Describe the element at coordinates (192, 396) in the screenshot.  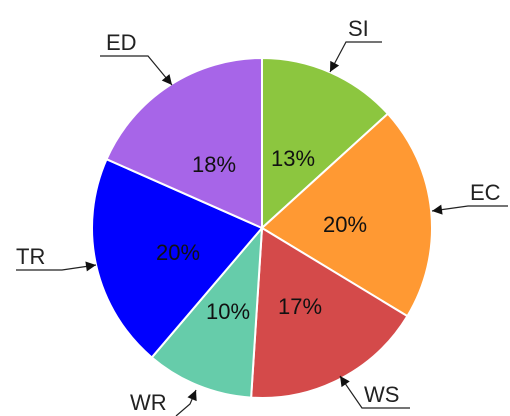
I see `leader-arrow-wr` at that location.